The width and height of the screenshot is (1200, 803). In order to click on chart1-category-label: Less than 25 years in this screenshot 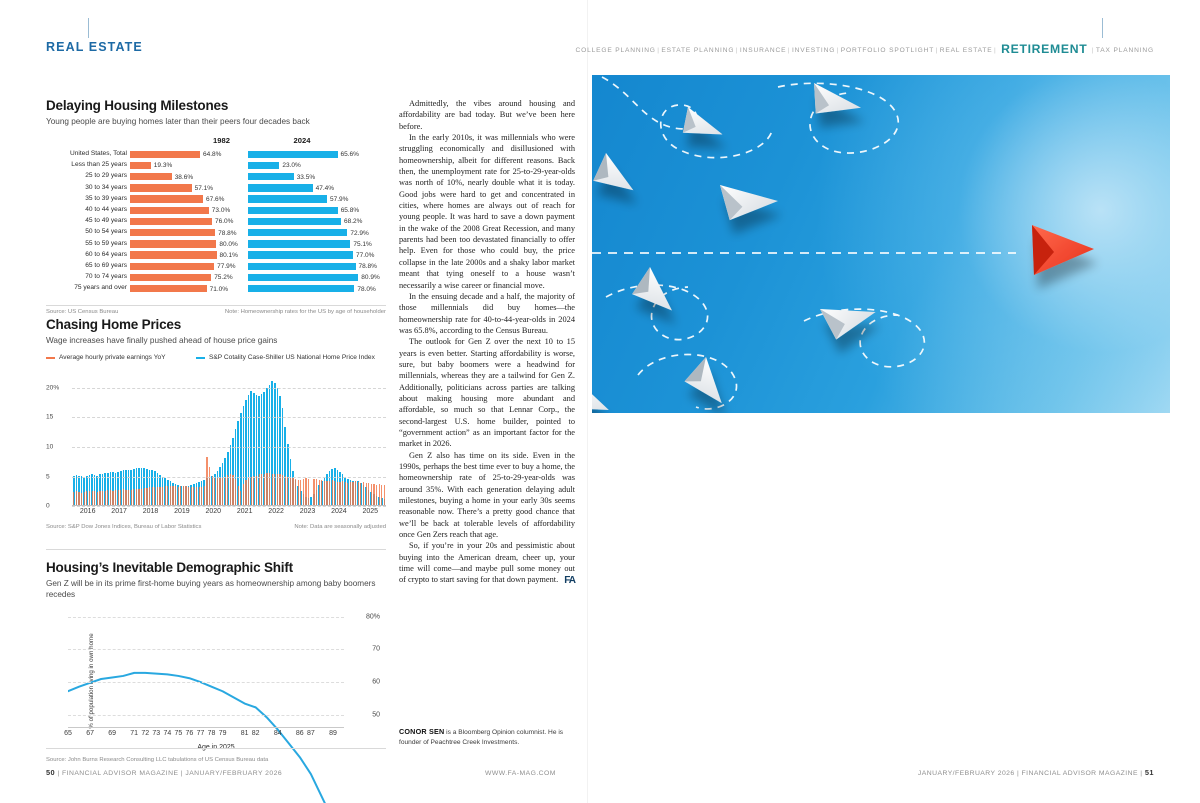, I will do `click(99, 165)`.